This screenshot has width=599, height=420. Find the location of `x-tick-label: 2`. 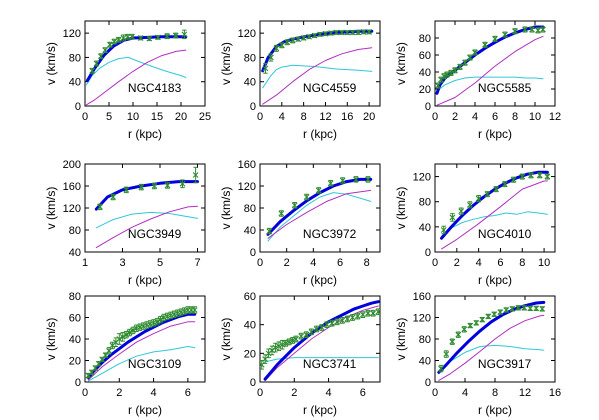

x-tick-label: 2 is located at coordinates (294, 393).